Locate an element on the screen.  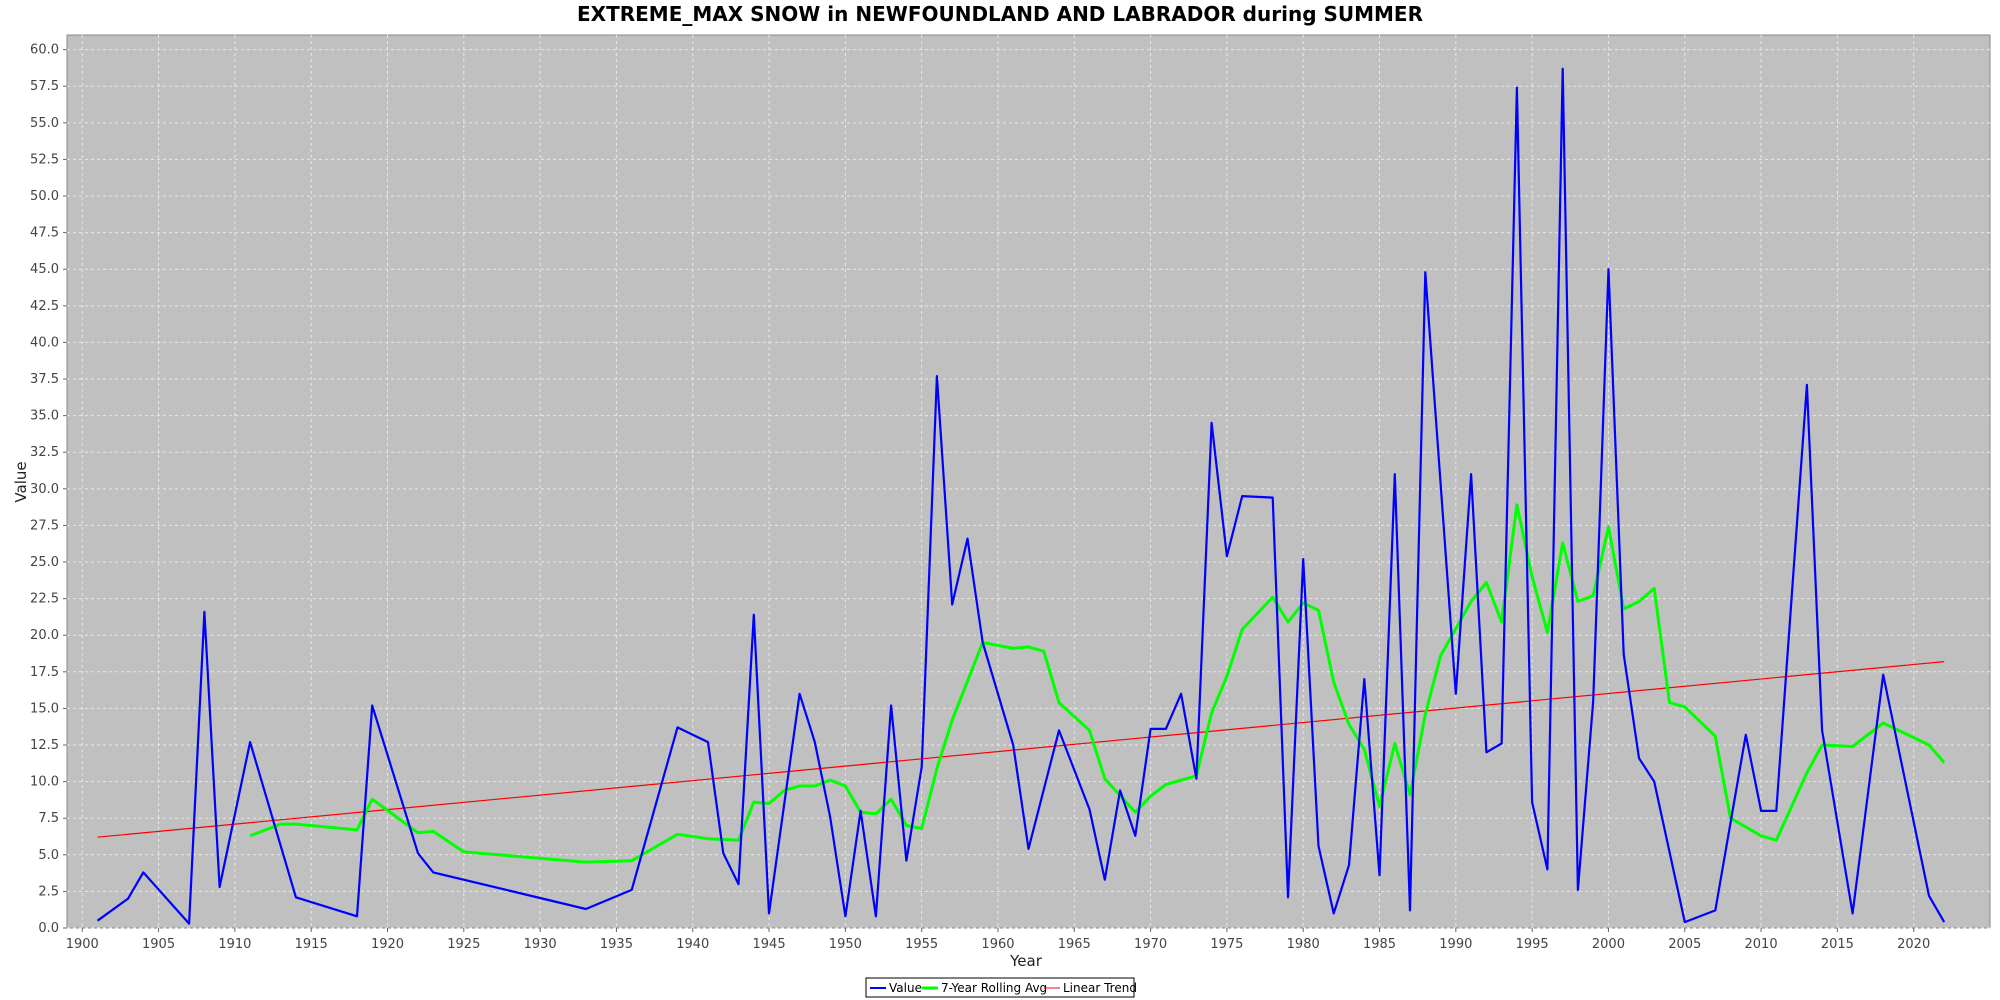
y-tick-label: 45.0 is located at coordinates (44, 269).